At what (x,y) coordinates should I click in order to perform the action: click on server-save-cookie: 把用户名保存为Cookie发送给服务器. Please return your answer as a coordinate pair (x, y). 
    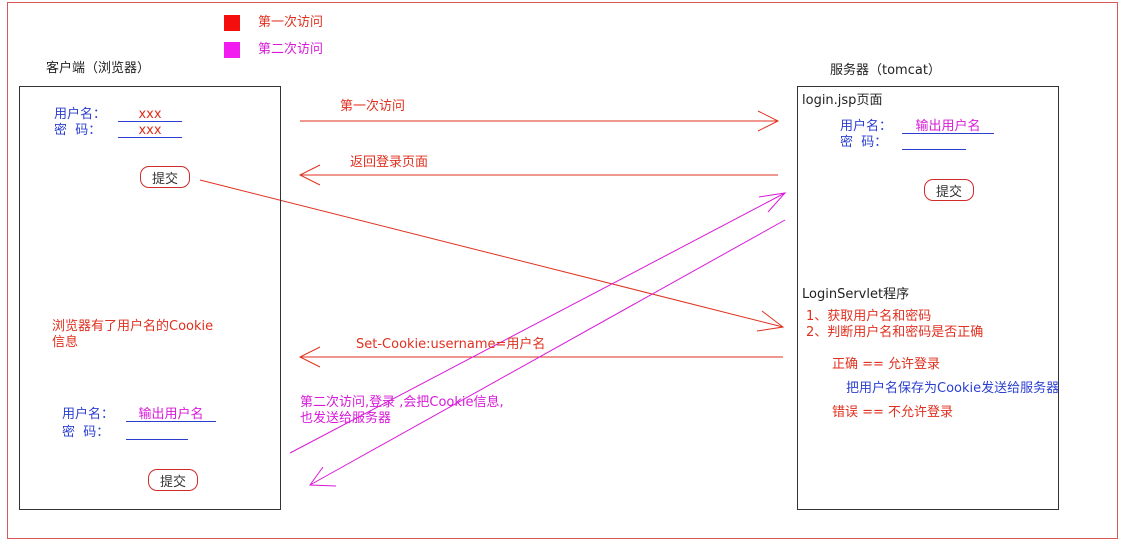
    Looking at the image, I should click on (953, 388).